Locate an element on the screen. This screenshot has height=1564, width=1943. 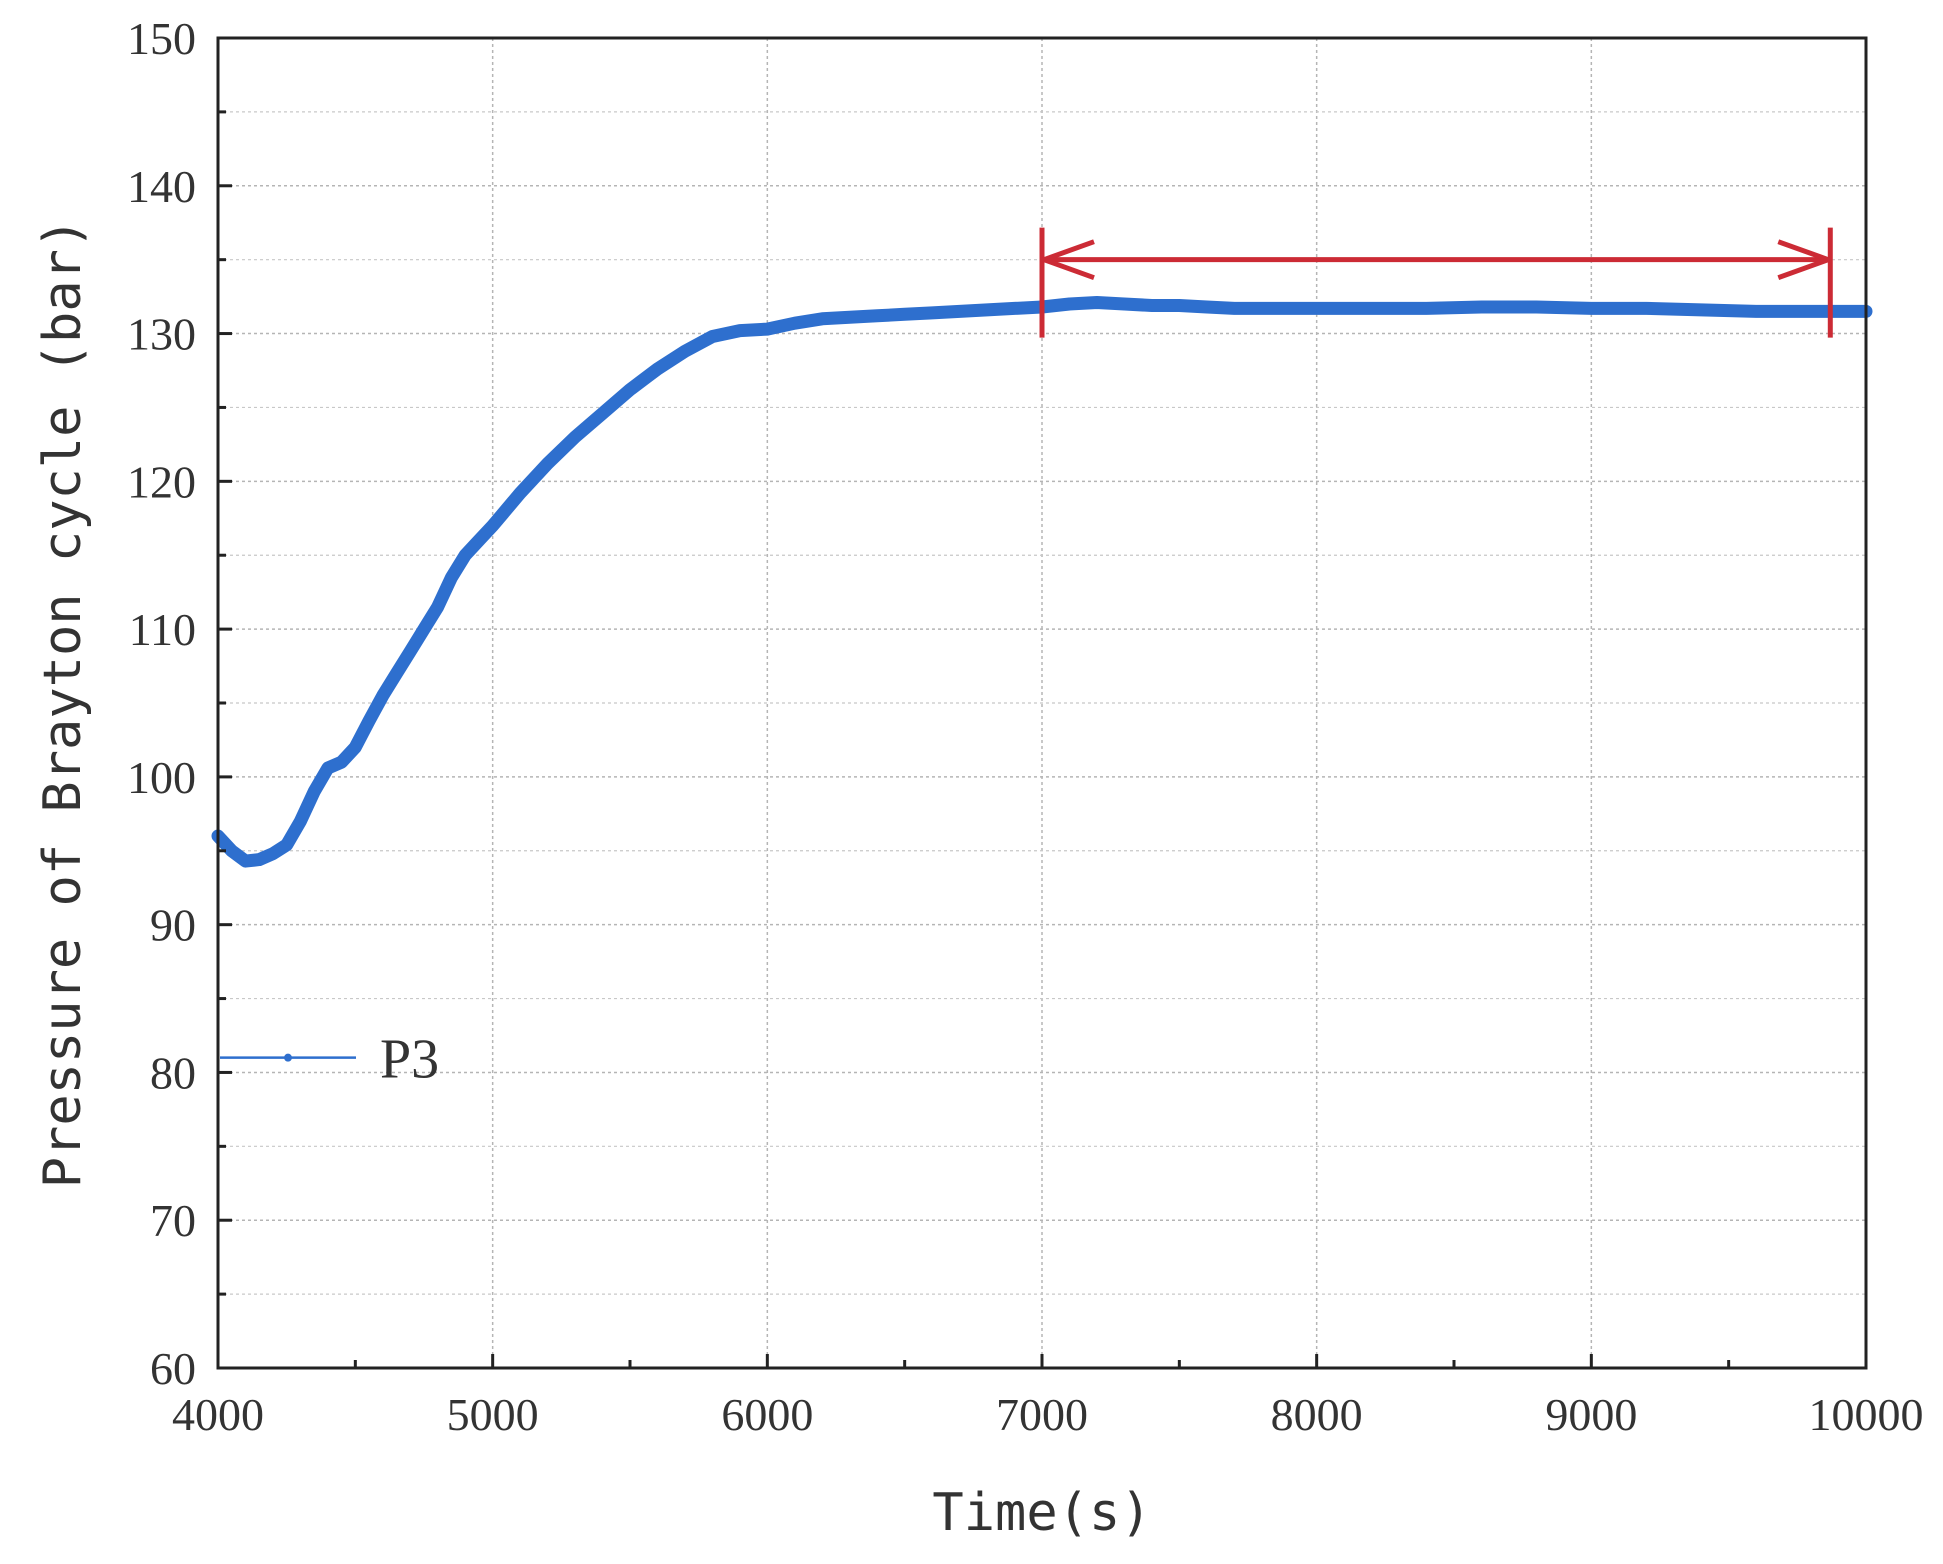
legend-marker is located at coordinates (288, 1057).